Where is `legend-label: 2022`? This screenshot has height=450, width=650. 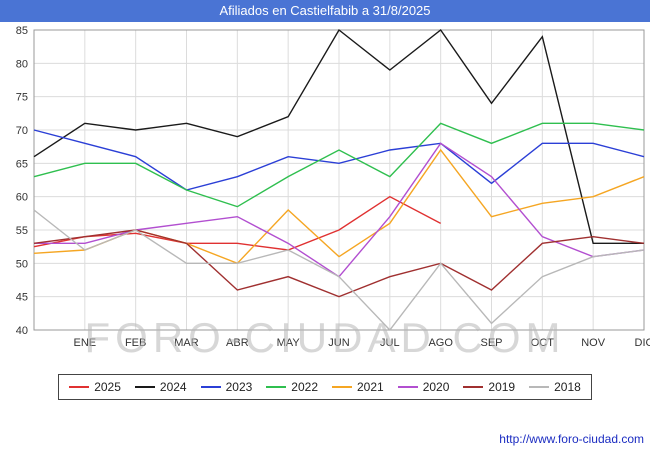
legend-label: 2022 is located at coordinates (304, 387).